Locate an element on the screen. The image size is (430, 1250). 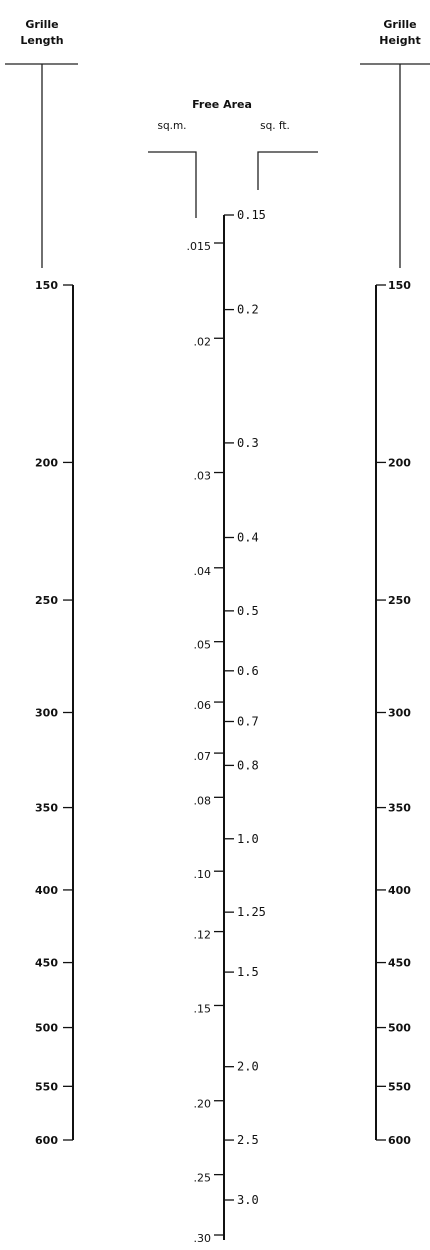
grille-length-tick-label: 350 is located at coordinates (46, 808).